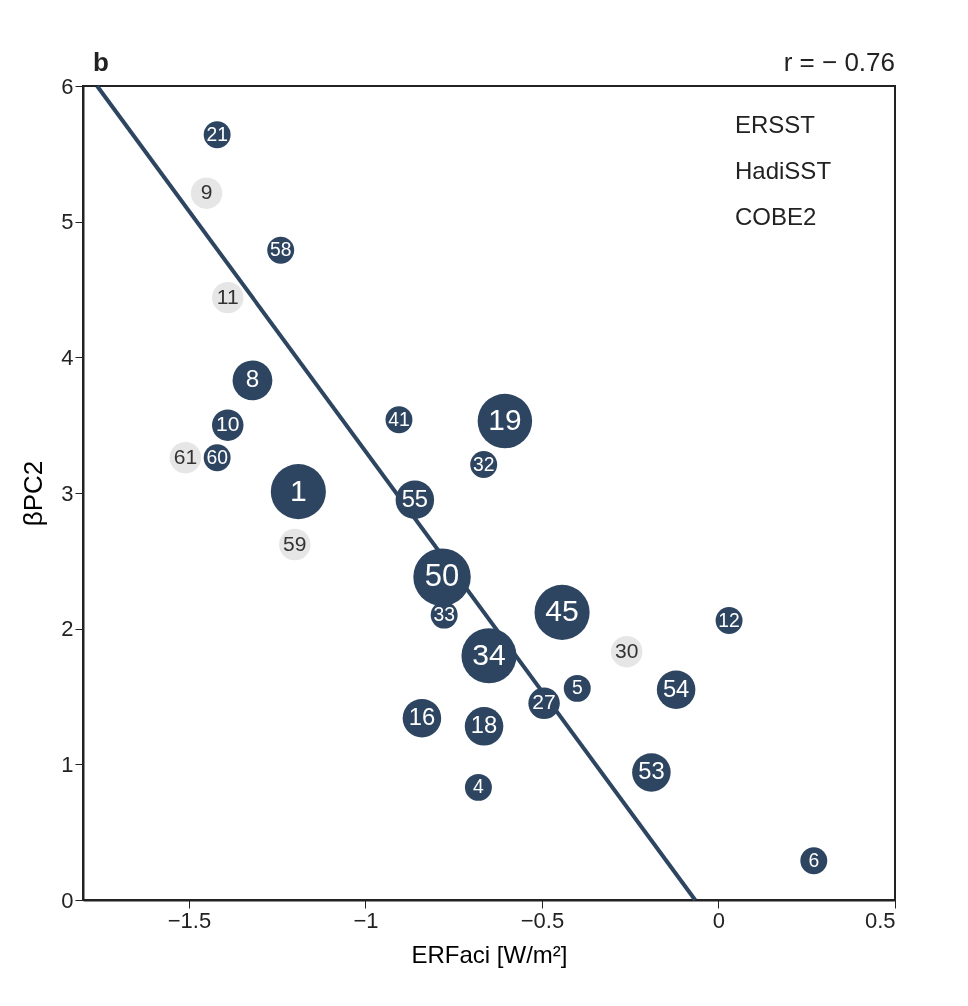 The height and width of the screenshot is (1006, 968). I want to click on y-tick-label: 5, so click(67, 222).